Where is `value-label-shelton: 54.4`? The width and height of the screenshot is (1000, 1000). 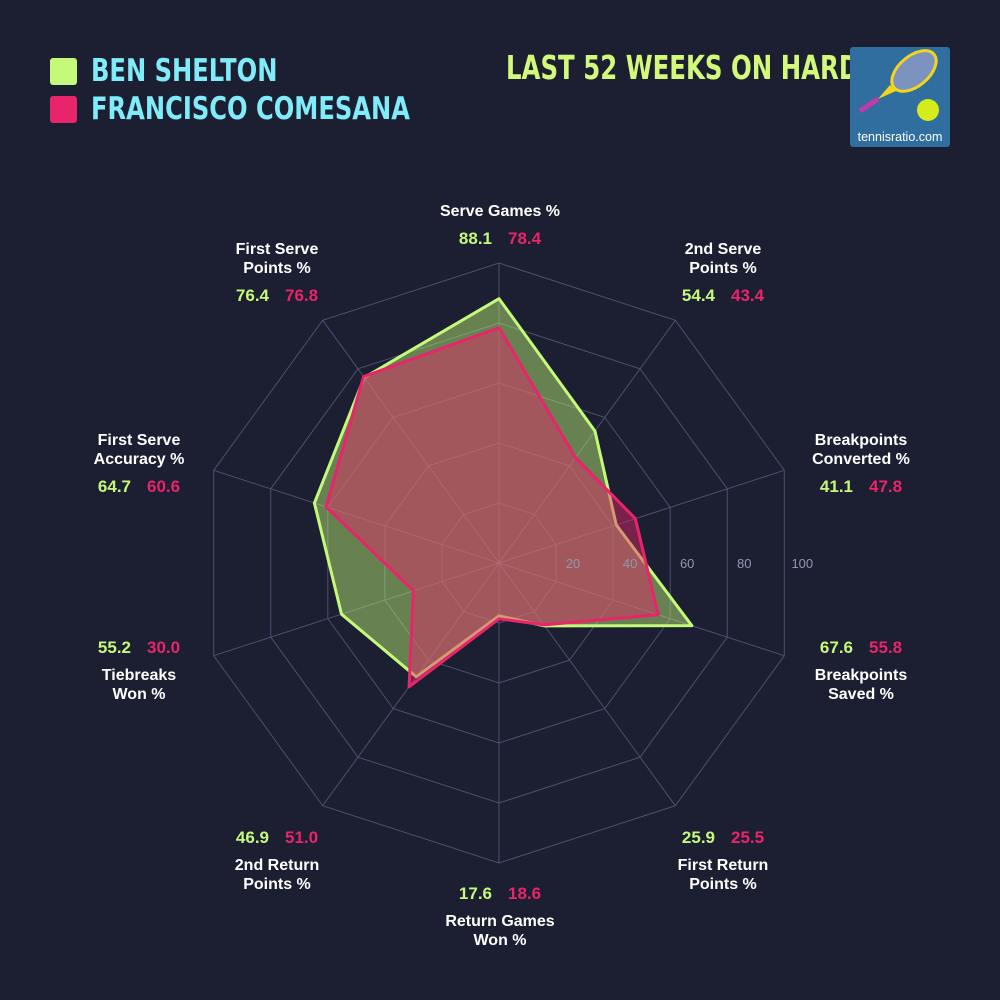 value-label-shelton: 54.4 is located at coordinates (698, 295).